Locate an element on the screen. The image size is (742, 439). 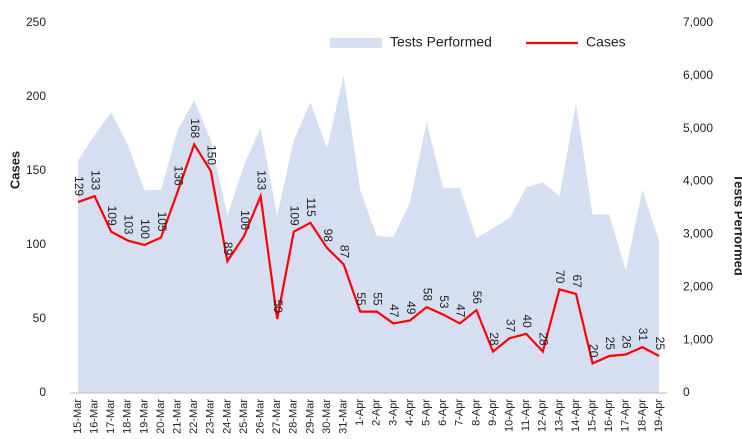
x-tick-label: 18-Apr is located at coordinates (642, 415).